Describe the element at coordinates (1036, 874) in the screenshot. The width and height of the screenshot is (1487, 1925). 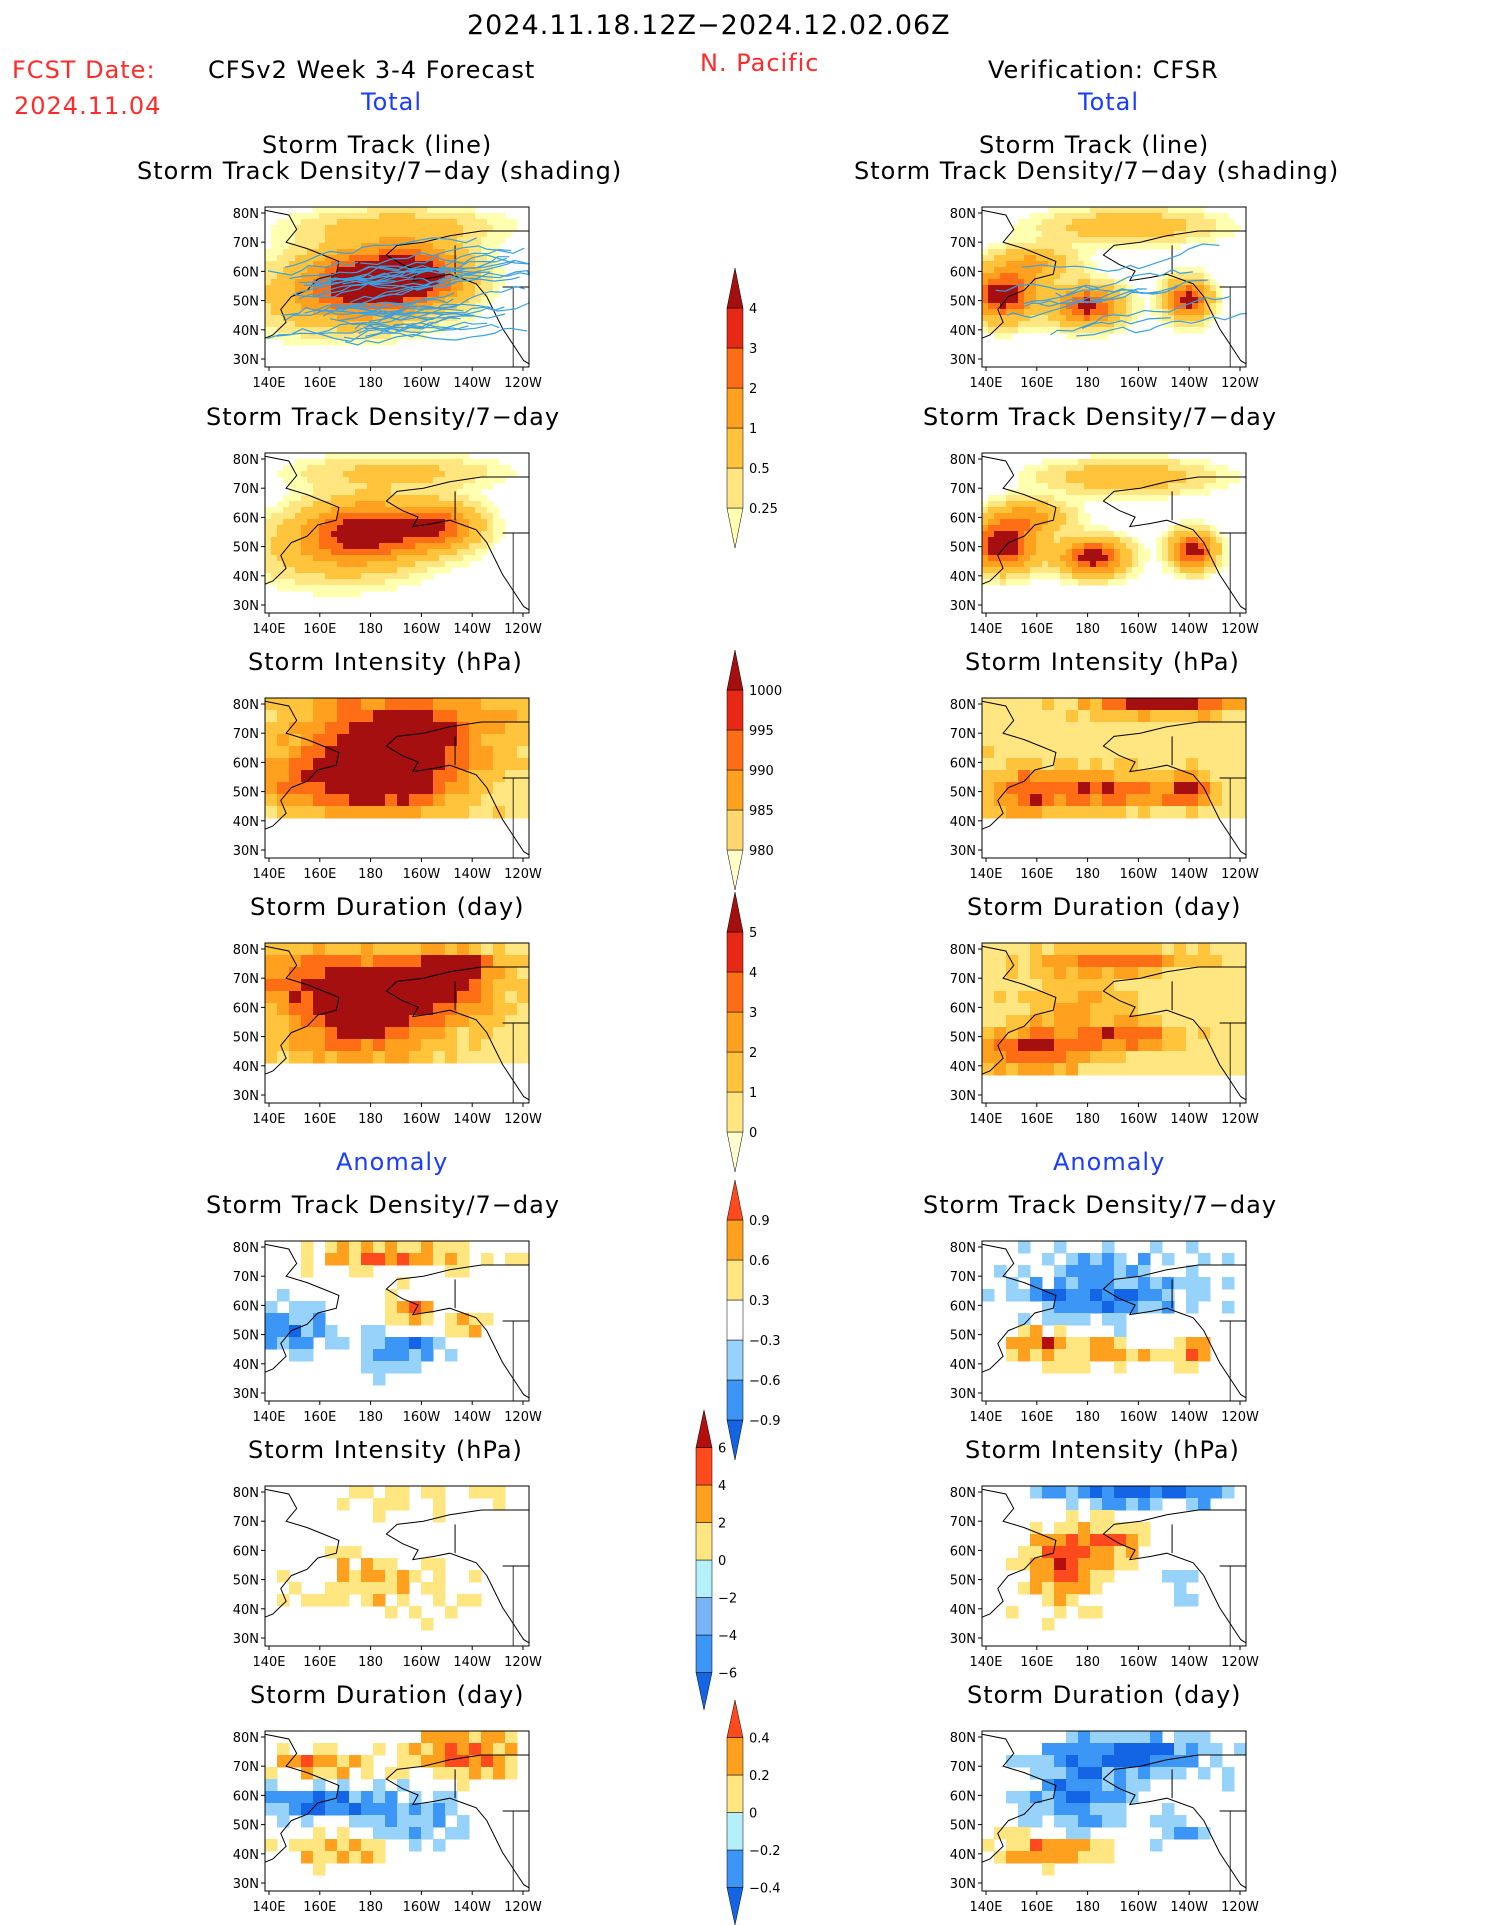
I see `lon-tick-label: 160E` at that location.